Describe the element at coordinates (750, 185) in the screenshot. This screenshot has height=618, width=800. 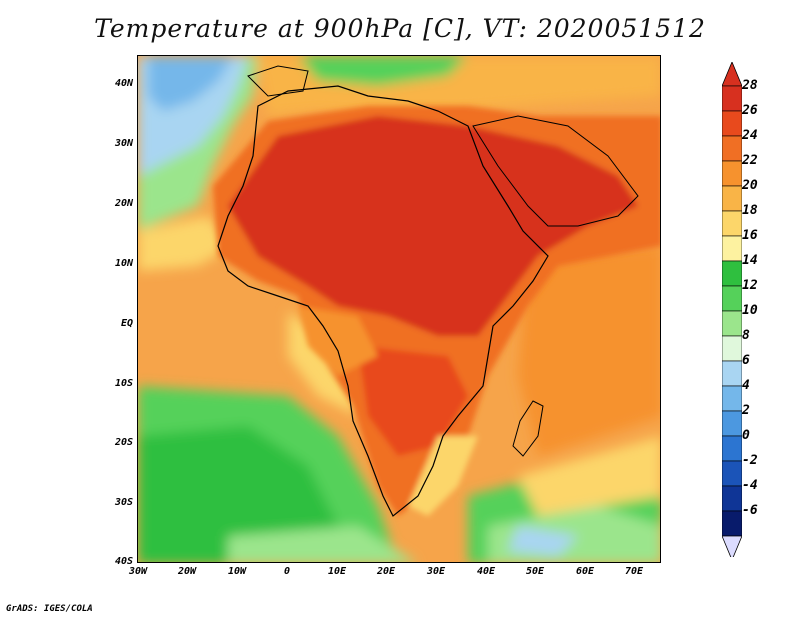
I see `color-bar-label: 20` at that location.